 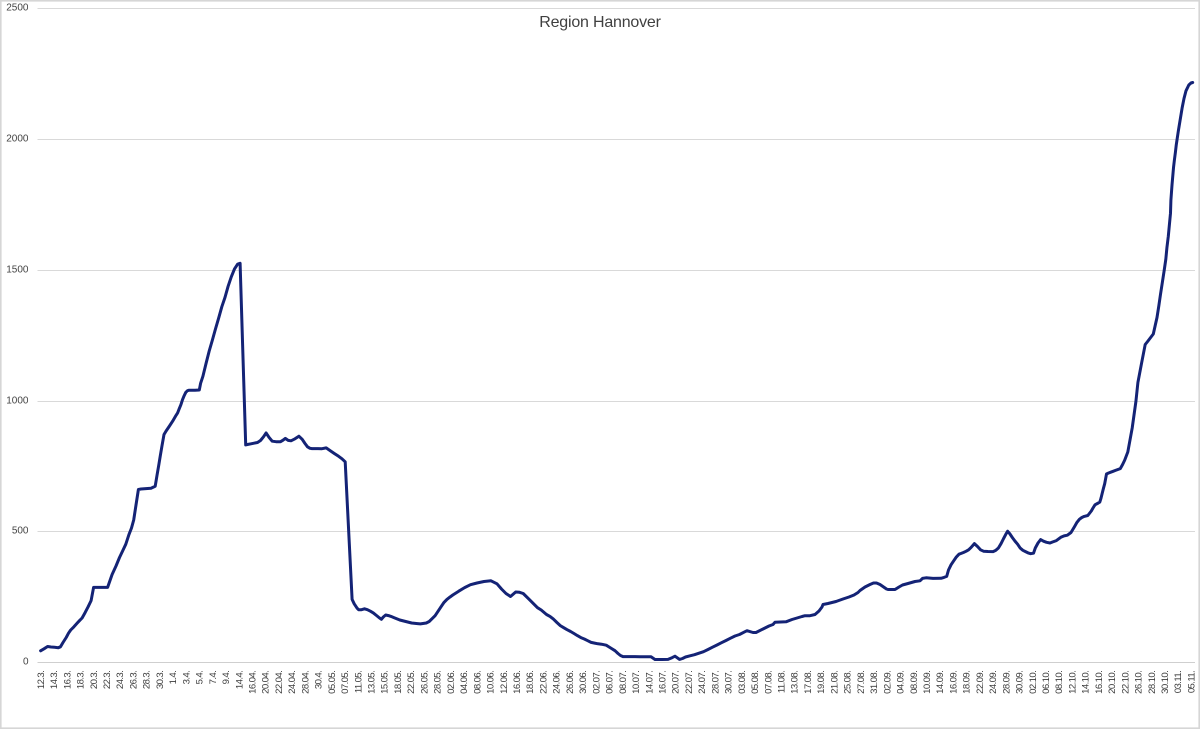 I want to click on svg-text: 30.07., so click(x=729, y=682).